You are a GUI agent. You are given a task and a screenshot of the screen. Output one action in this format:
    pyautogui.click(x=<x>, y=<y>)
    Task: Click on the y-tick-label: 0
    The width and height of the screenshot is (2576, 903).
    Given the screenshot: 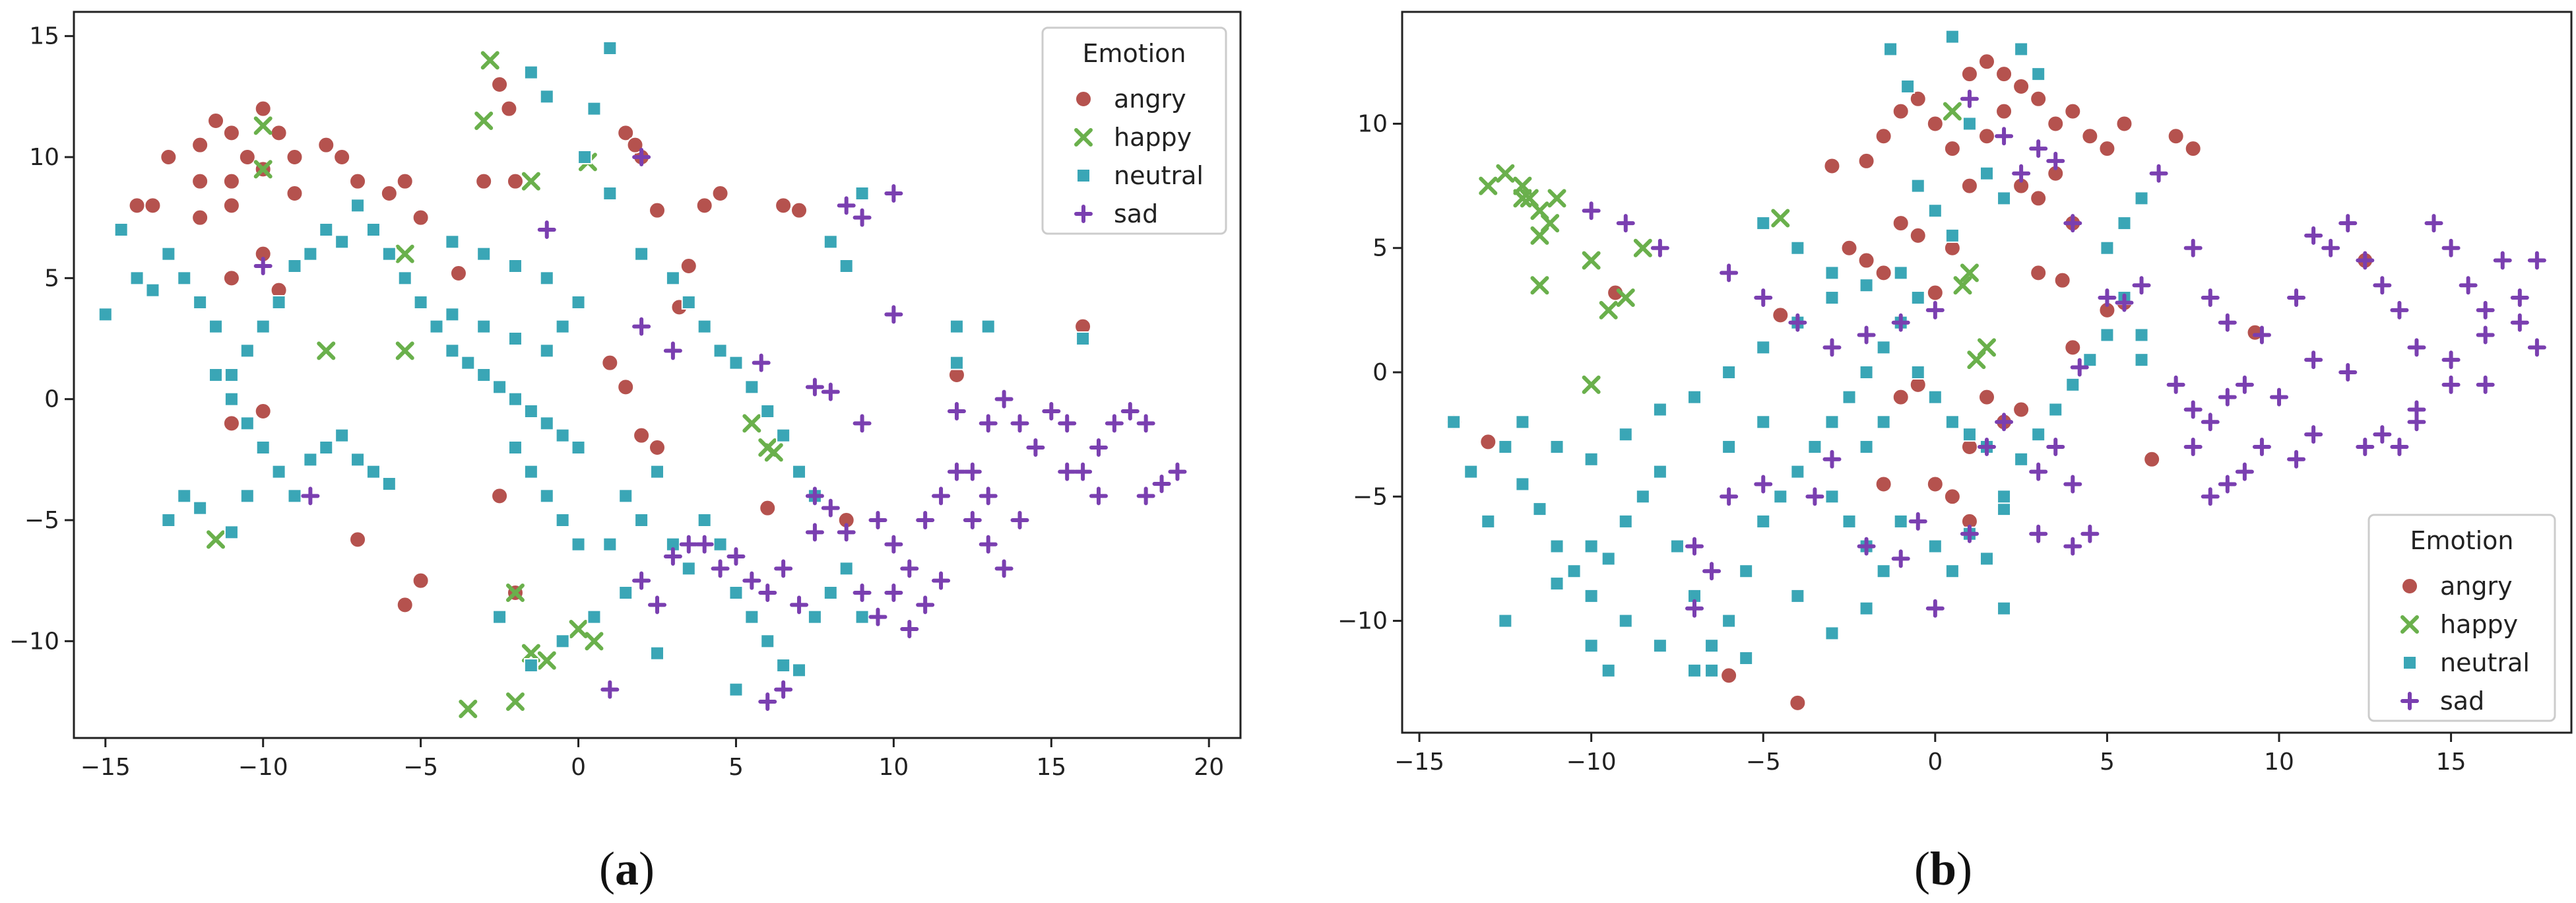 What is the action you would take?
    pyautogui.click(x=1380, y=372)
    